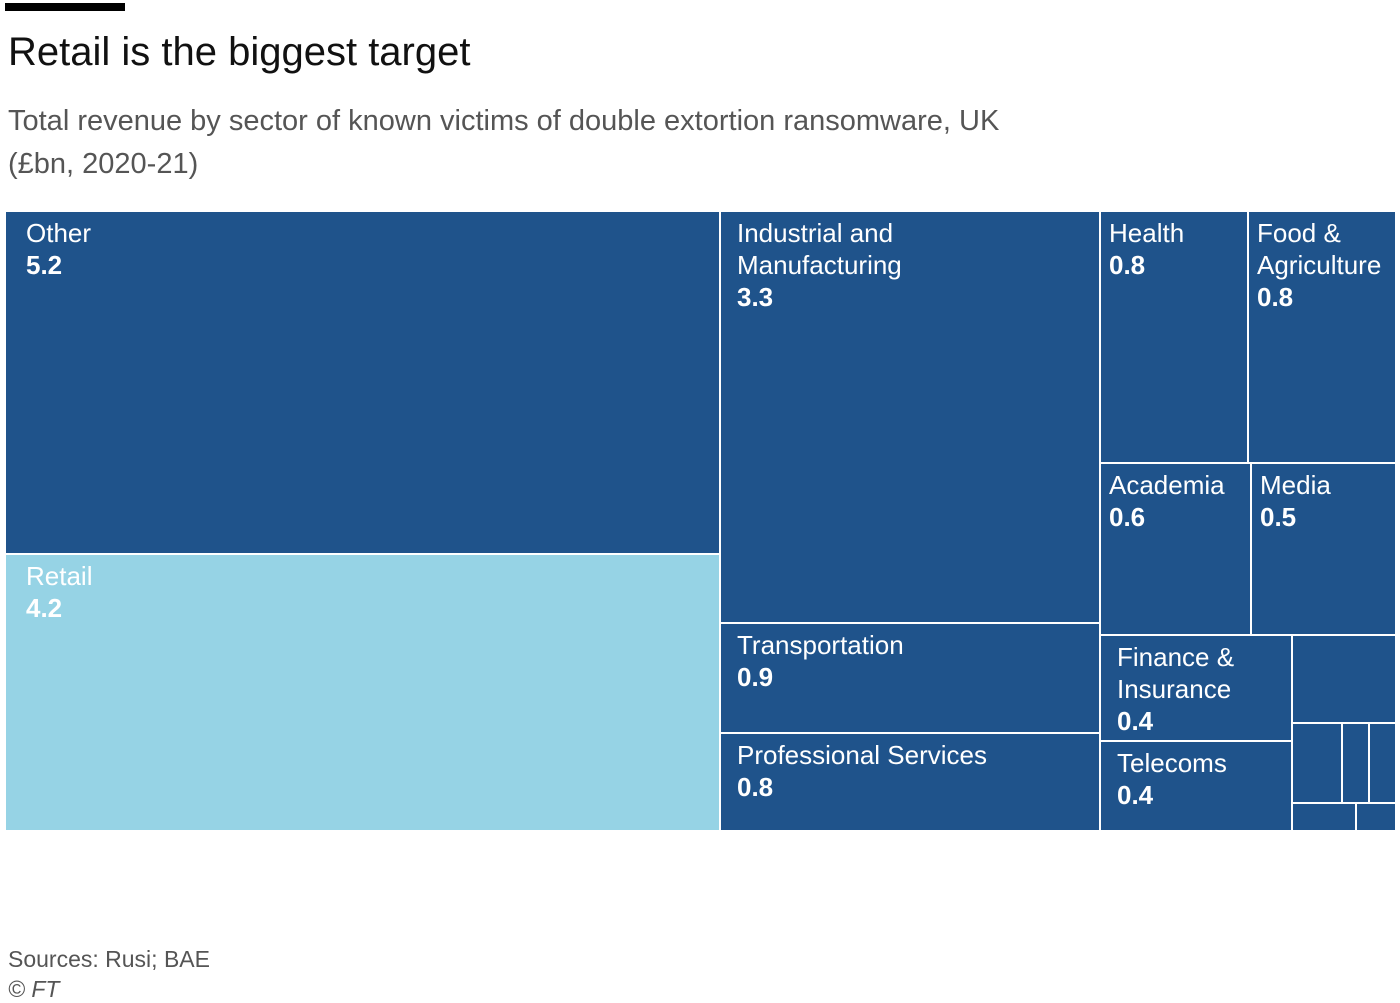 The height and width of the screenshot is (1003, 1400). What do you see at coordinates (1295, 485) in the screenshot?
I see `cell-label: Media` at bounding box center [1295, 485].